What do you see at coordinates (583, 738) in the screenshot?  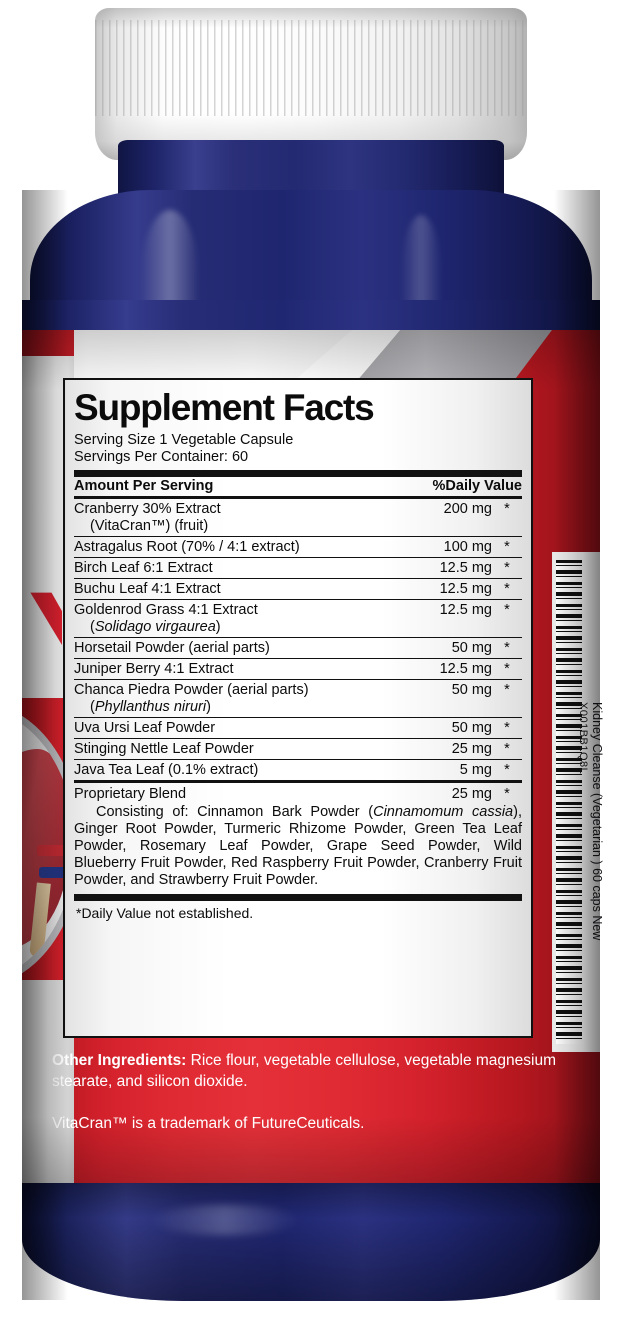 I see `barcode-number: X001BB1Q8L` at bounding box center [583, 738].